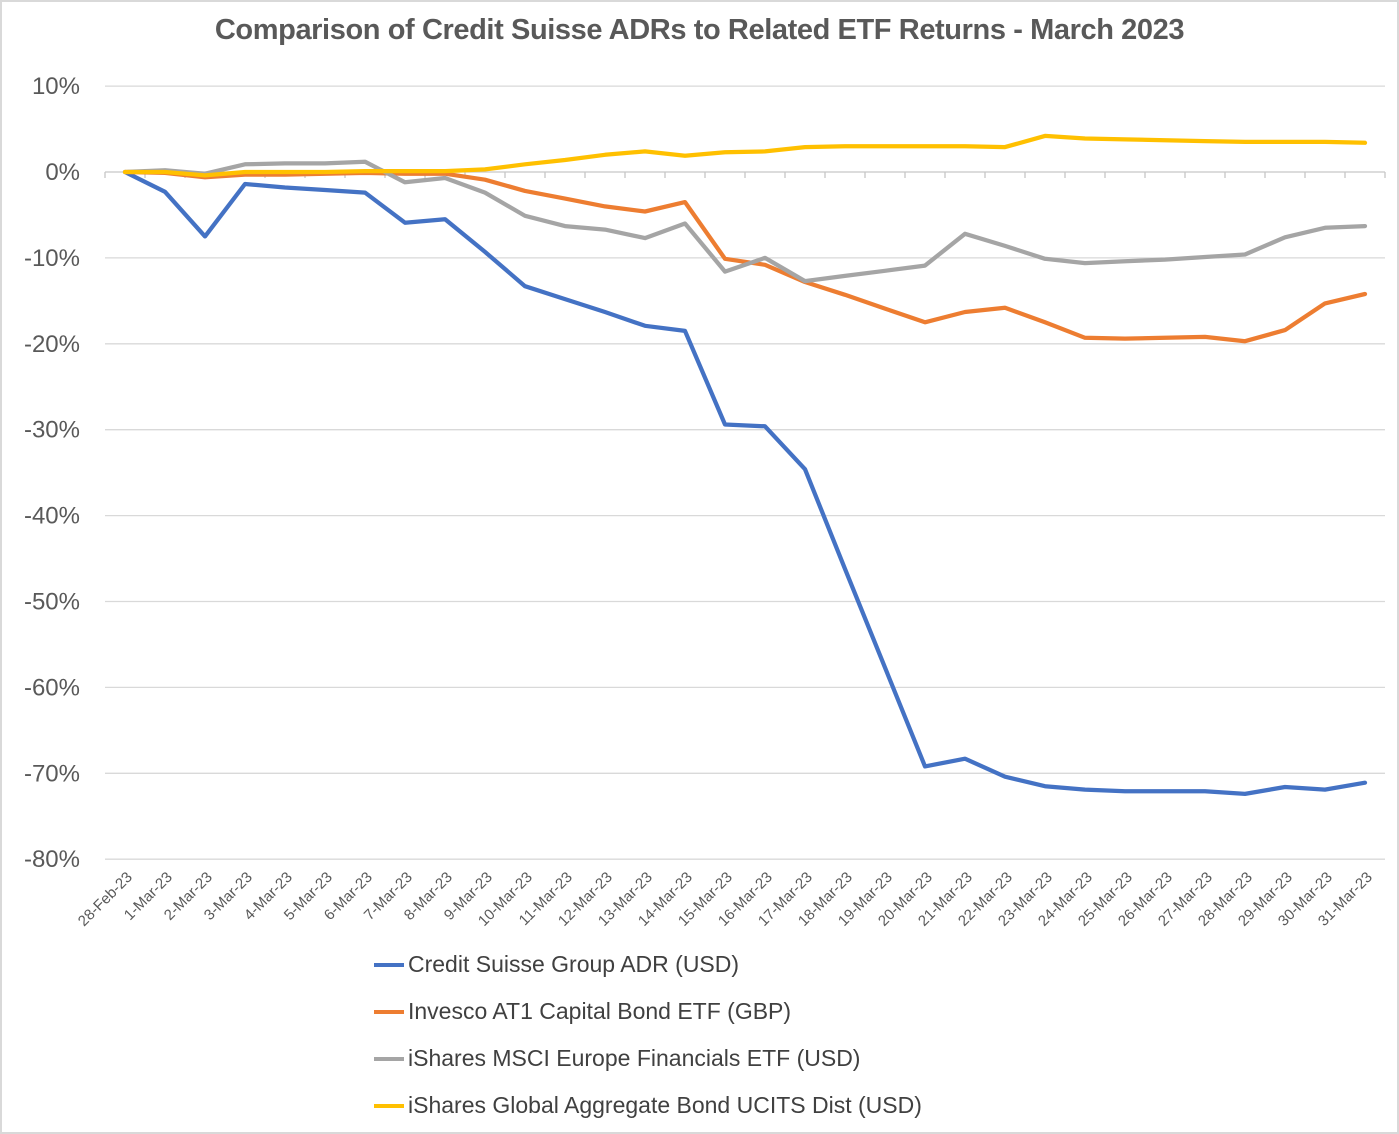  I want to click on y-axis-label: 0%, so click(62, 172).